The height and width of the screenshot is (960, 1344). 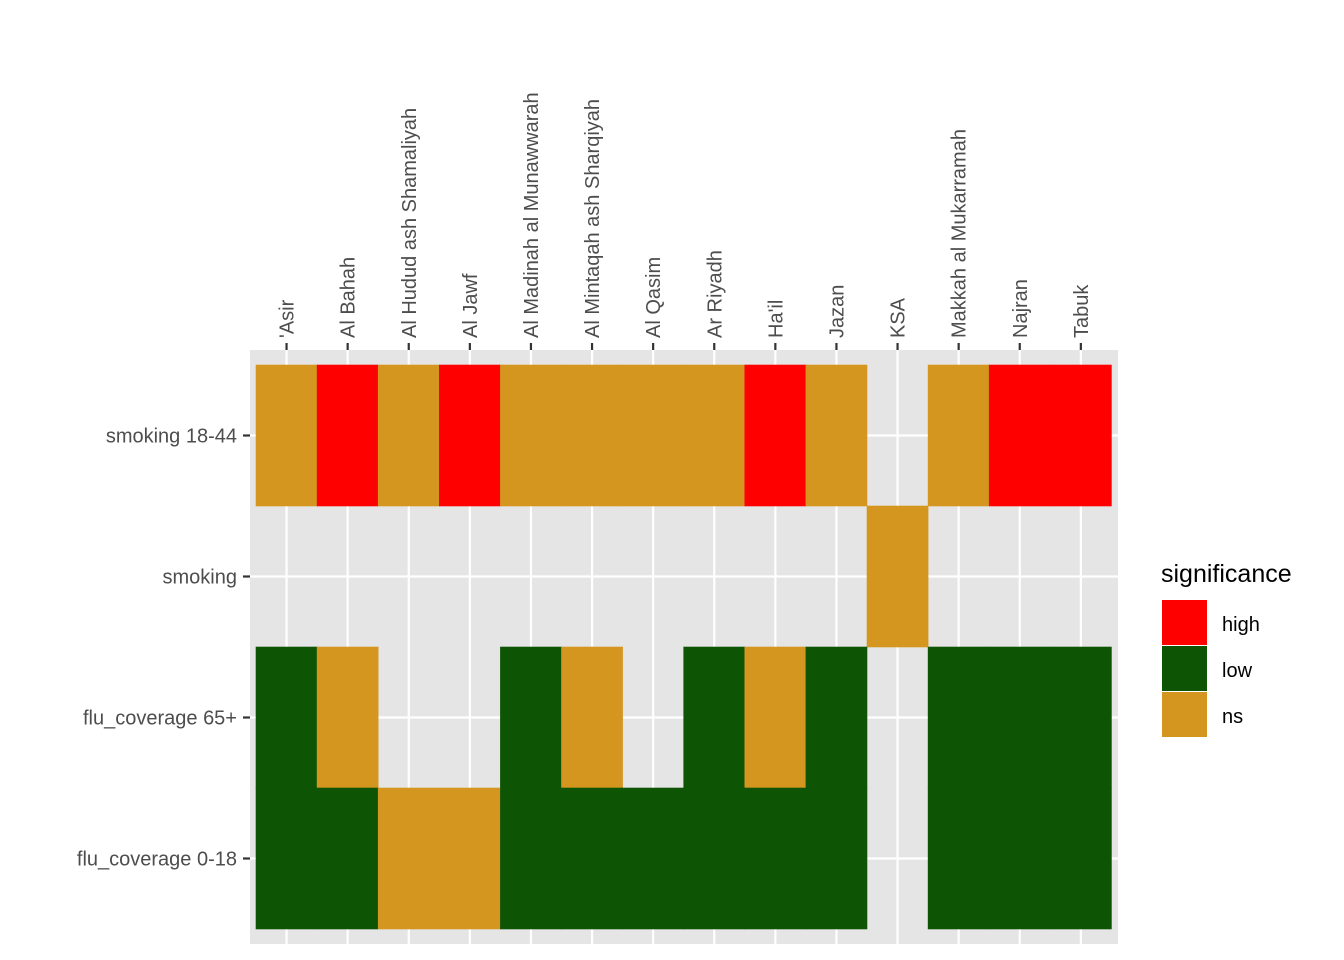 What do you see at coordinates (654, 297) in the screenshot?
I see `x-tick-label: Al Qasim` at bounding box center [654, 297].